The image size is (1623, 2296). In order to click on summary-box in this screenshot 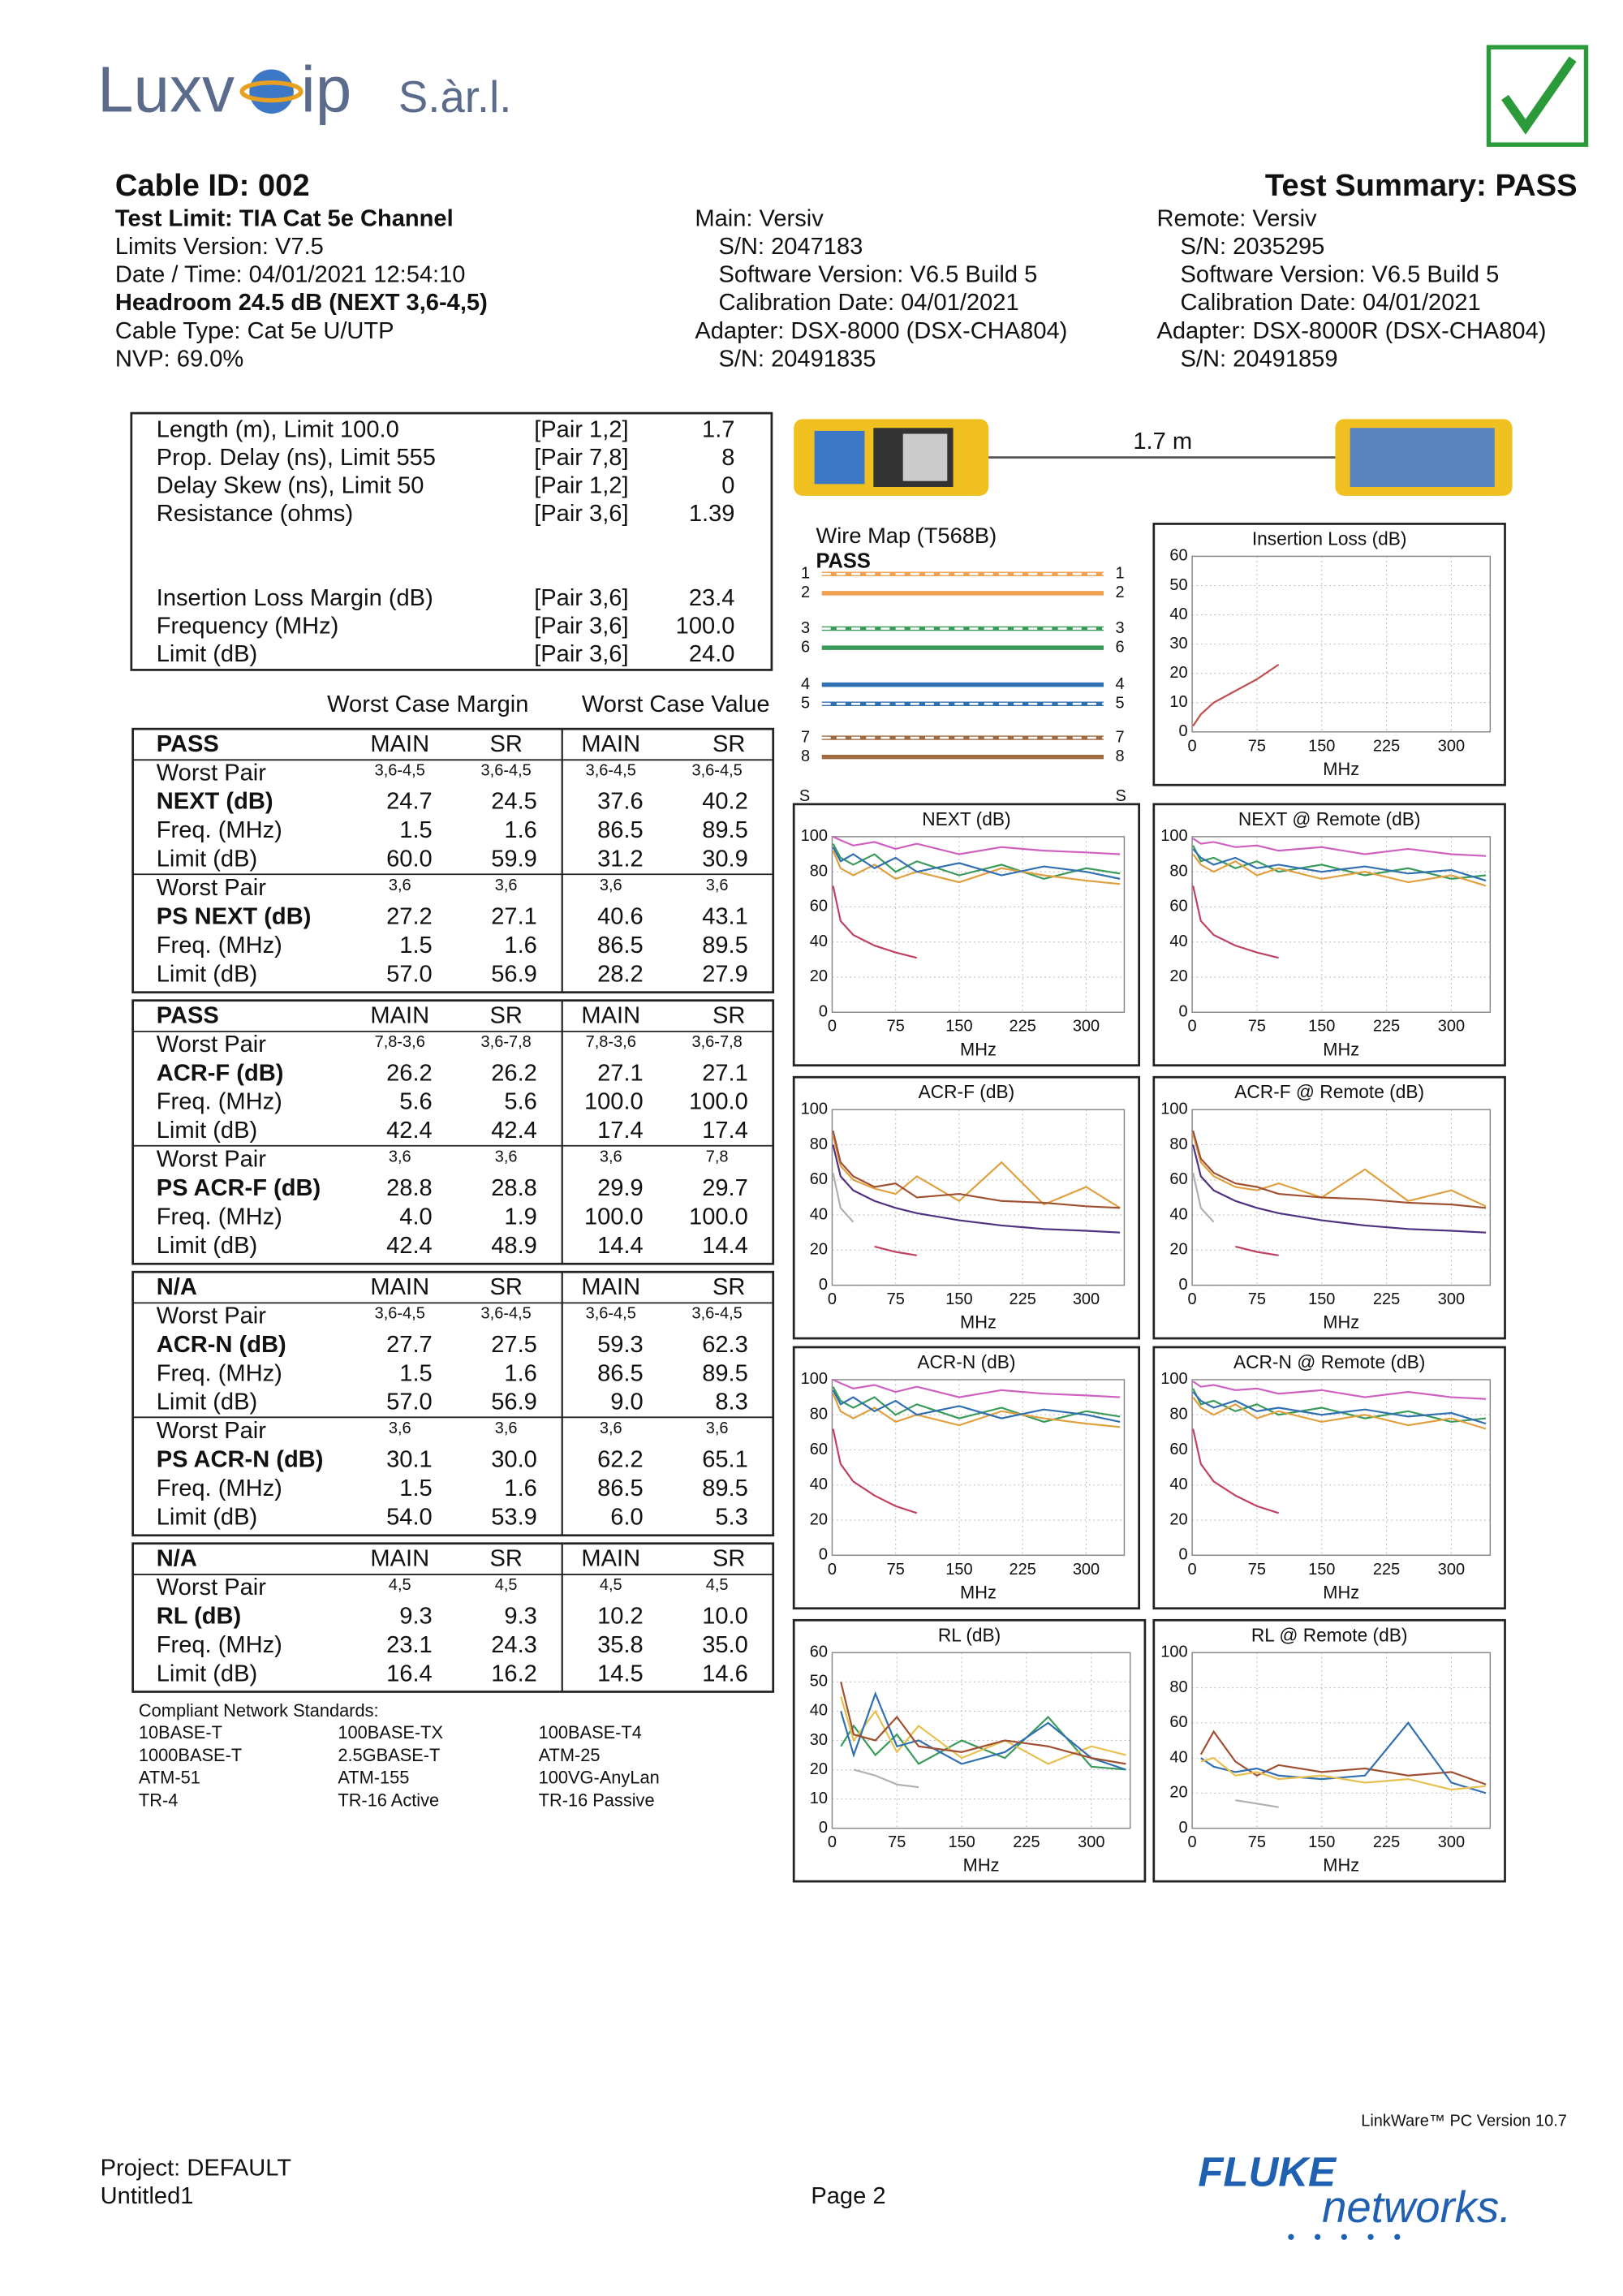, I will do `click(451, 541)`.